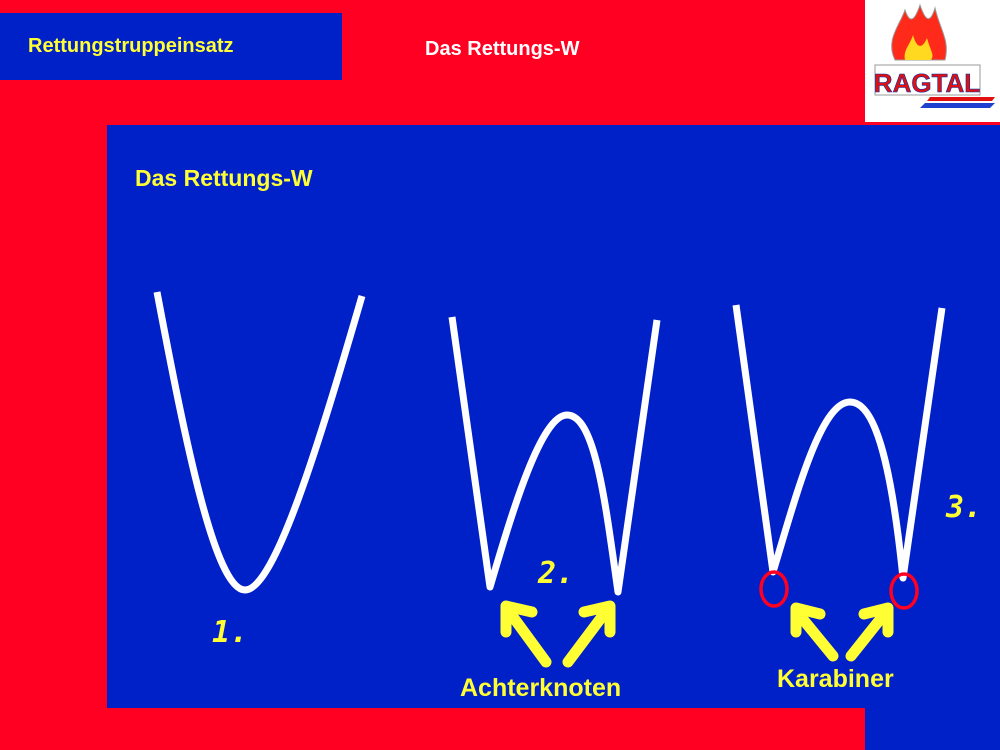 The image size is (1000, 750). What do you see at coordinates (502, 49) in the screenshot?
I see `header-title: Das Rettungs-W` at bounding box center [502, 49].